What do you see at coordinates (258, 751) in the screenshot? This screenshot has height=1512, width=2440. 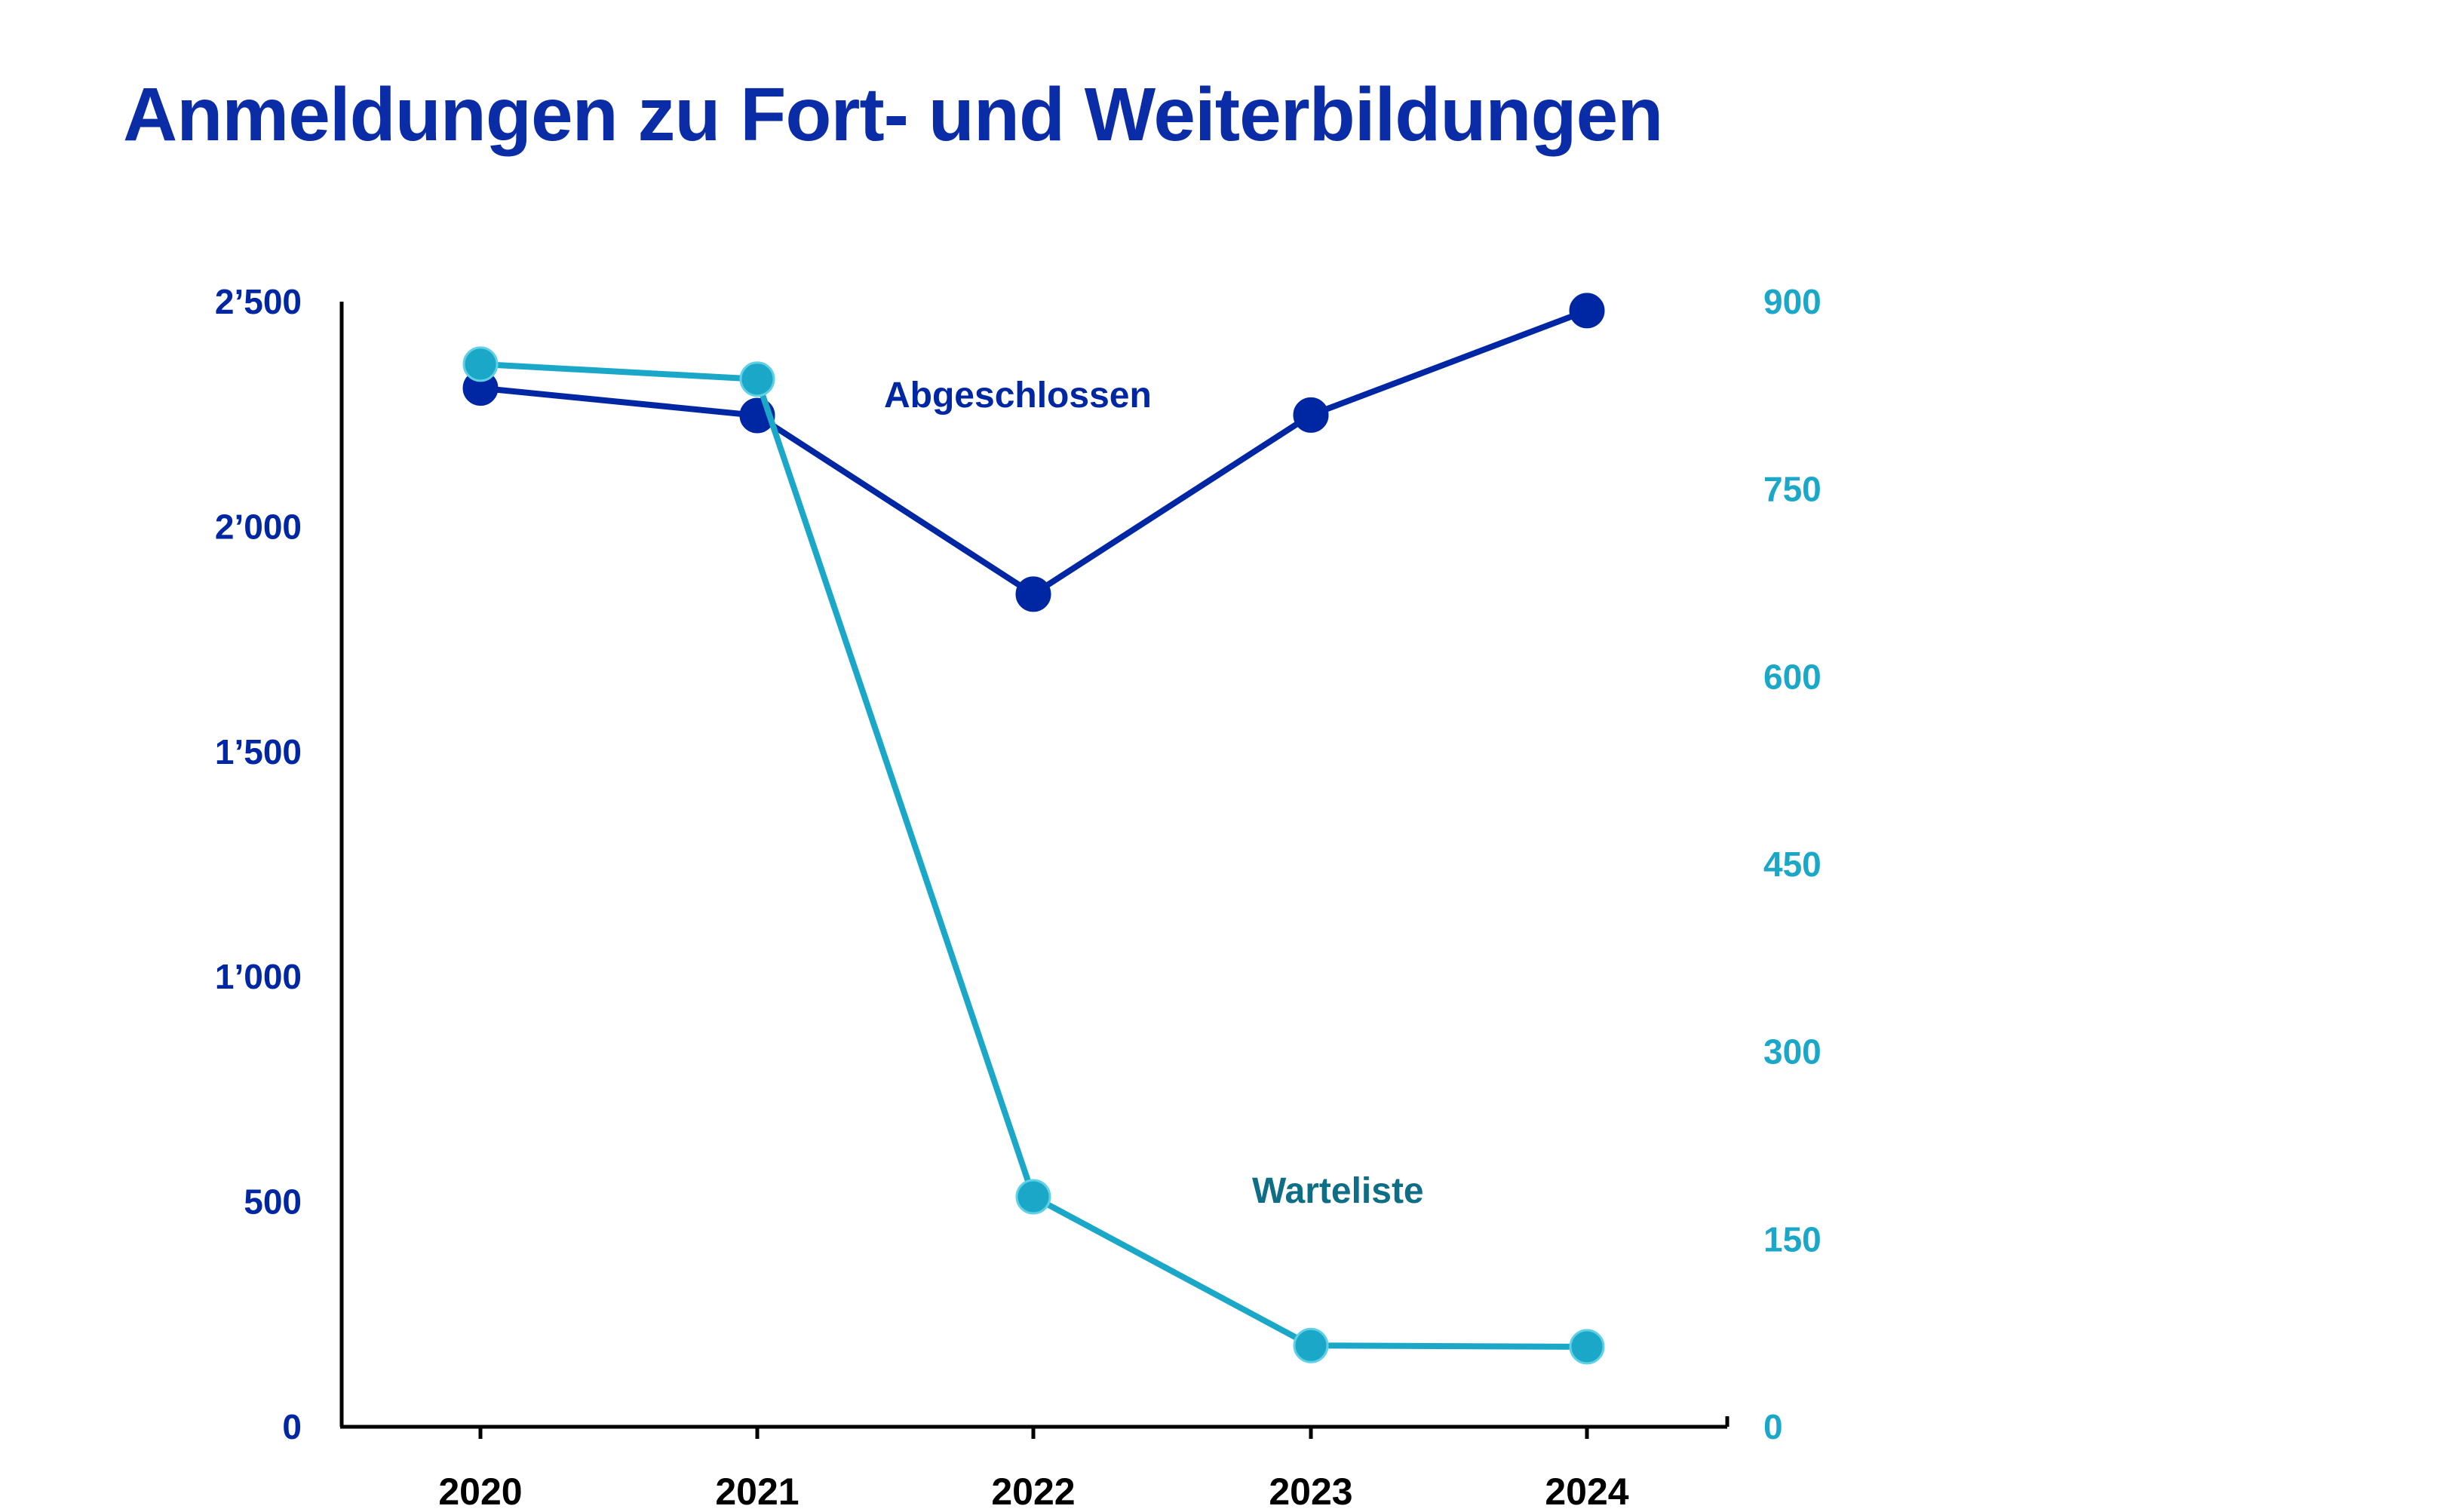 I see `left-y-tick-label: 1’500` at bounding box center [258, 751].